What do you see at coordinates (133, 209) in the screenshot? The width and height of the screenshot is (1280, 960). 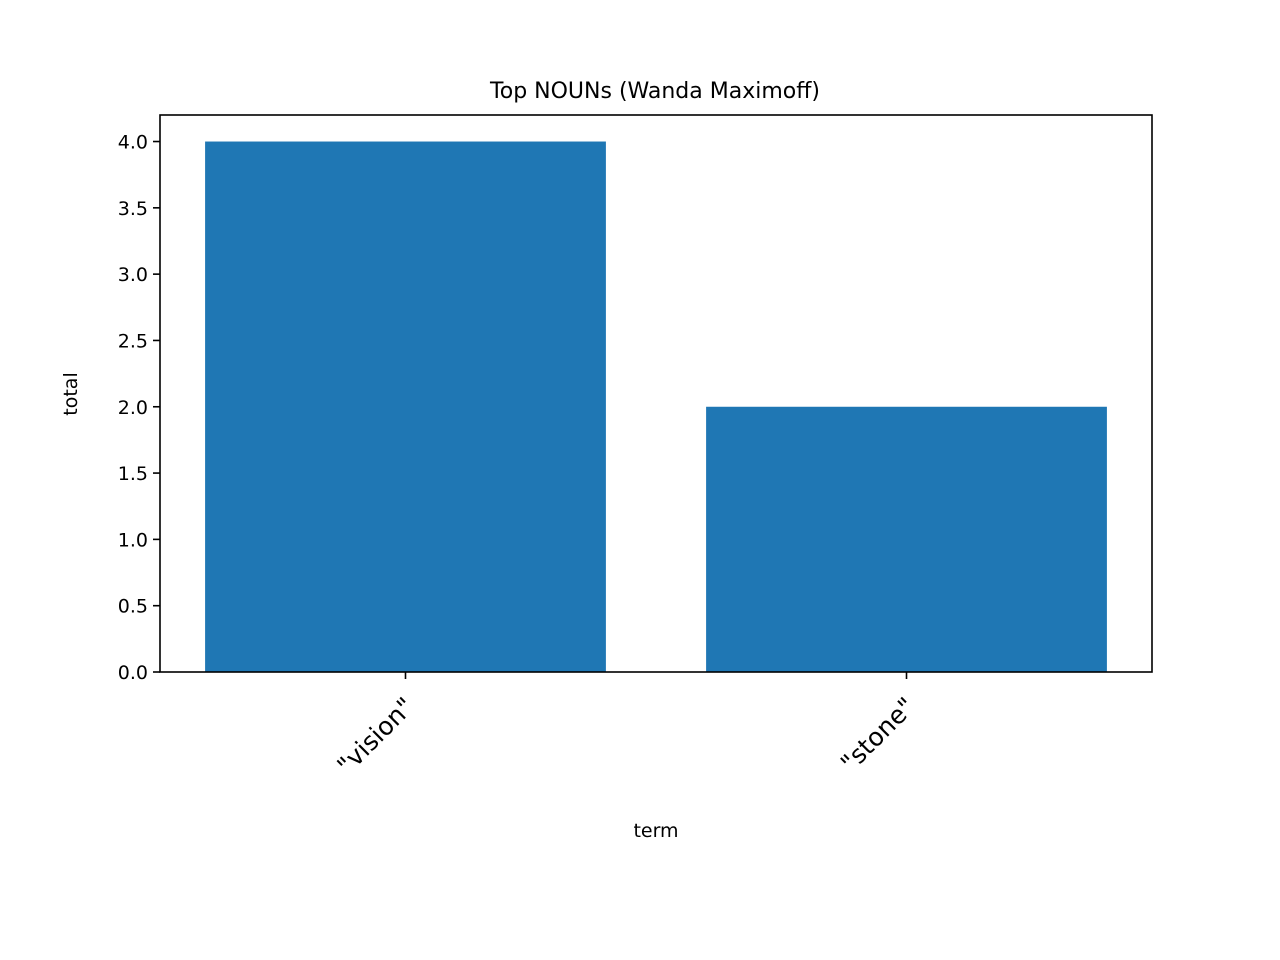 I see `y-tick-label: 3.5` at bounding box center [133, 209].